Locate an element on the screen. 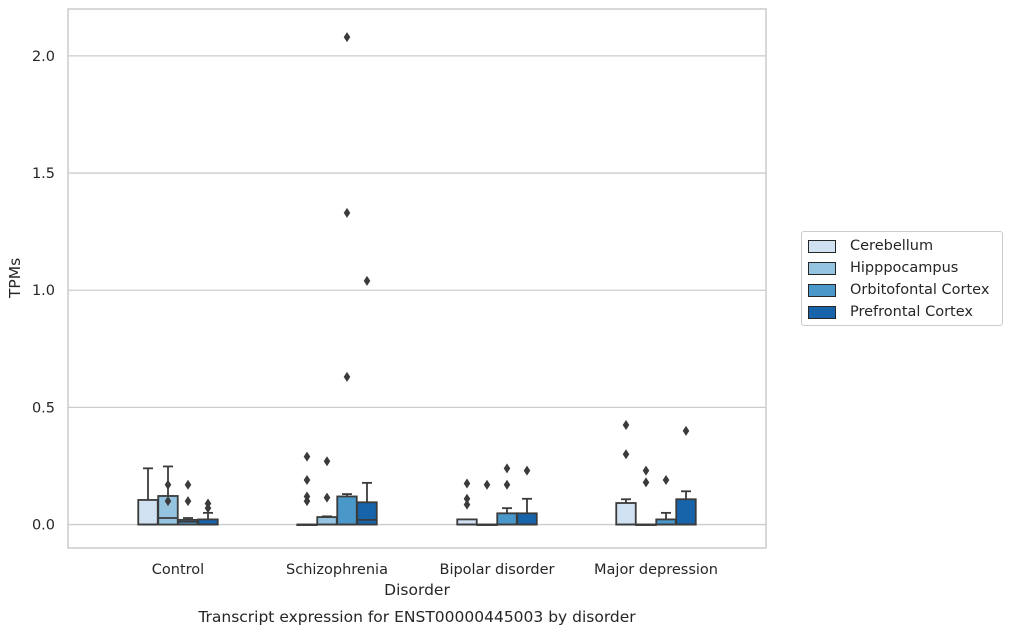 This screenshot has width=1014, height=634. y-tick-labels: 0.0 0.5 1.0 1.5 2.0 is located at coordinates (43, 291).